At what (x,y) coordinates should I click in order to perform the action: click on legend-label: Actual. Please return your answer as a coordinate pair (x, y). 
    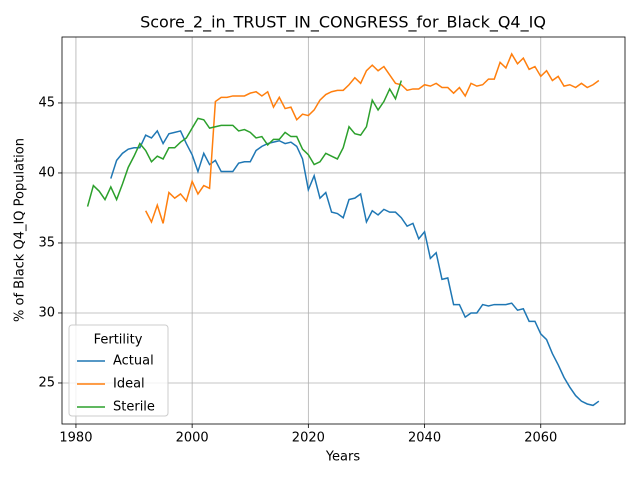
    Looking at the image, I should click on (133, 361).